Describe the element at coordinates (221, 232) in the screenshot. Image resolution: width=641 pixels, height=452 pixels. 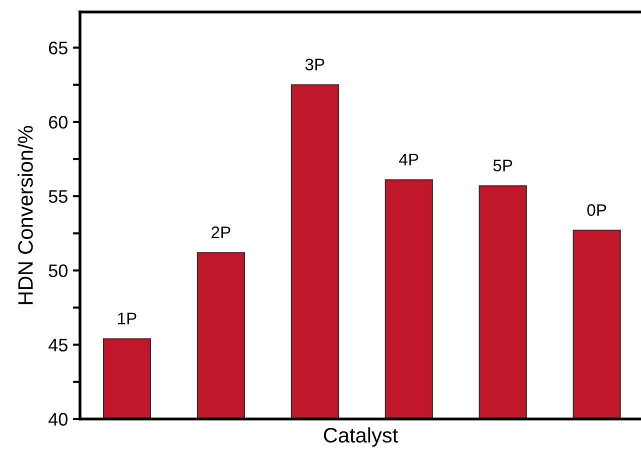
I see `x-tick-label: 2P` at that location.